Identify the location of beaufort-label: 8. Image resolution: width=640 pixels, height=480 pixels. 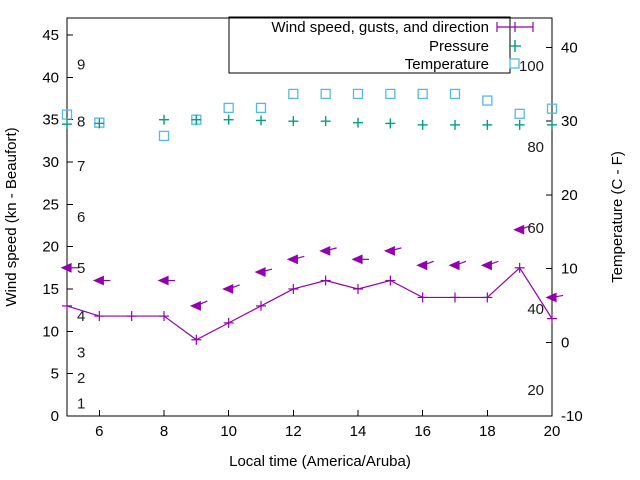
(81, 121).